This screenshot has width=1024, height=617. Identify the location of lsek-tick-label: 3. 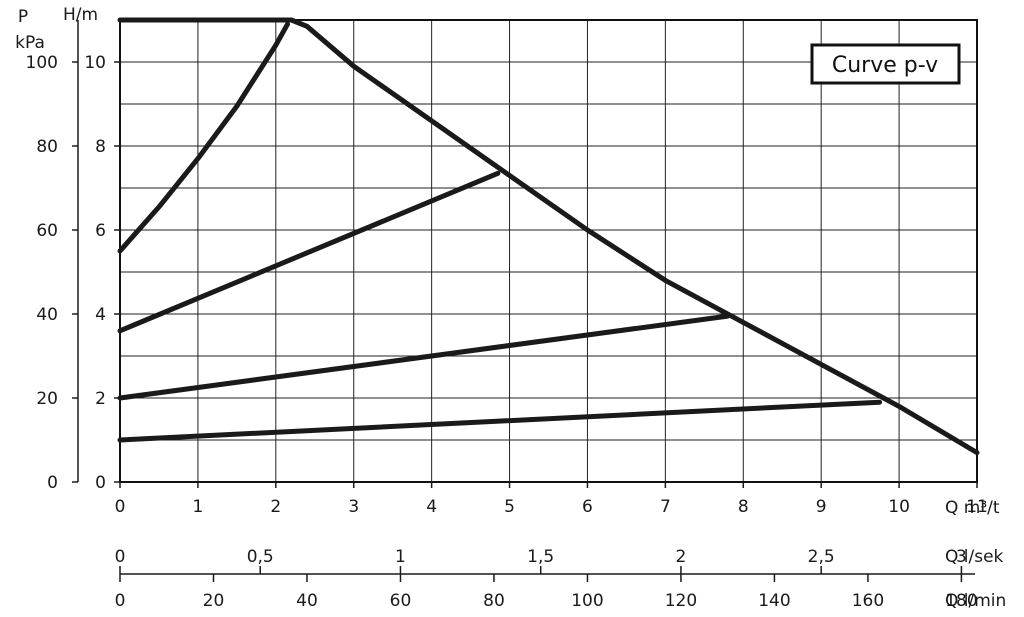
(961, 557).